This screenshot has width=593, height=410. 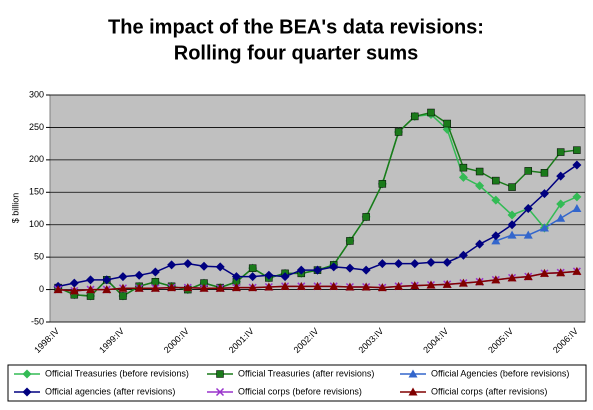 I want to click on chart-title: The impact of the BEA's data revisions:, so click(x=296, y=27).